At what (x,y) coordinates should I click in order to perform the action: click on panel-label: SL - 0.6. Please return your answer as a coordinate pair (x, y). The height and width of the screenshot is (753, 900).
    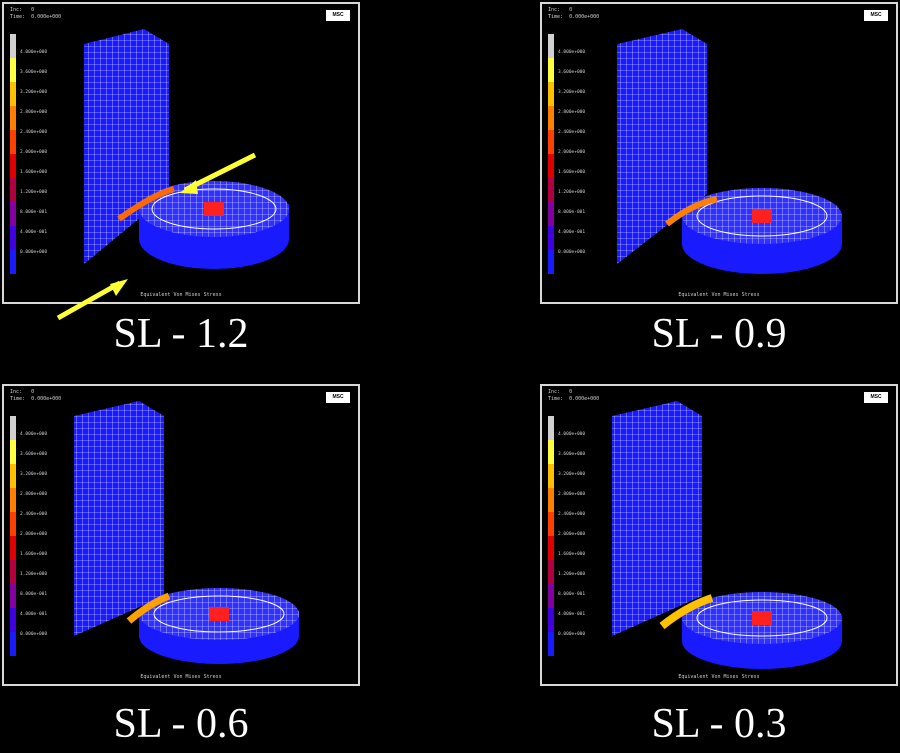
    Looking at the image, I should click on (181, 724).